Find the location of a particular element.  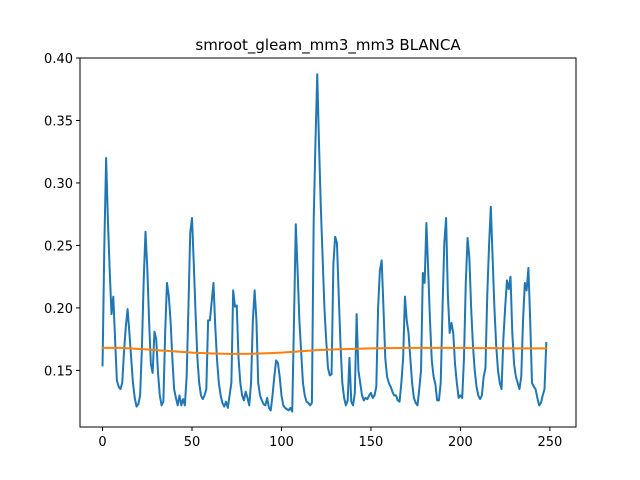

y-tick-label: 0.15 is located at coordinates (58, 371).